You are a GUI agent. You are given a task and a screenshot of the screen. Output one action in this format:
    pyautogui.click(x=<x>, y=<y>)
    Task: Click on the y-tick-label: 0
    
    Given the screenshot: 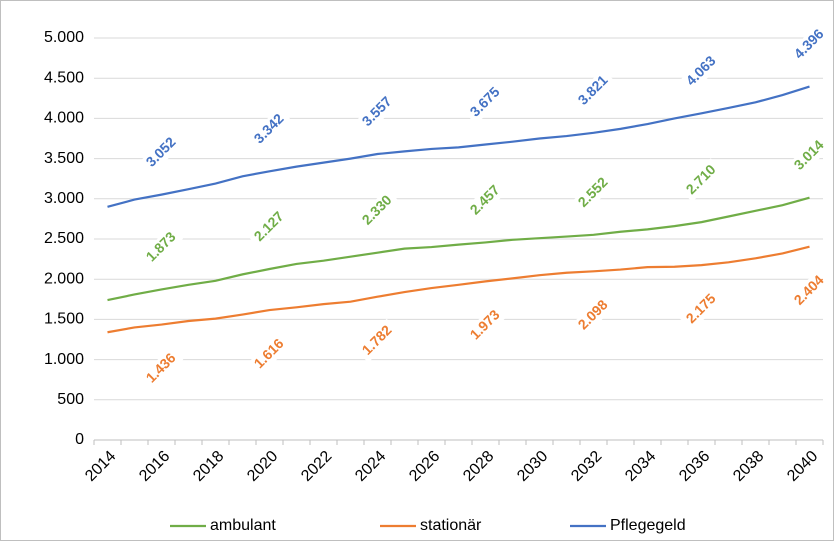 What is the action you would take?
    pyautogui.click(x=79, y=439)
    